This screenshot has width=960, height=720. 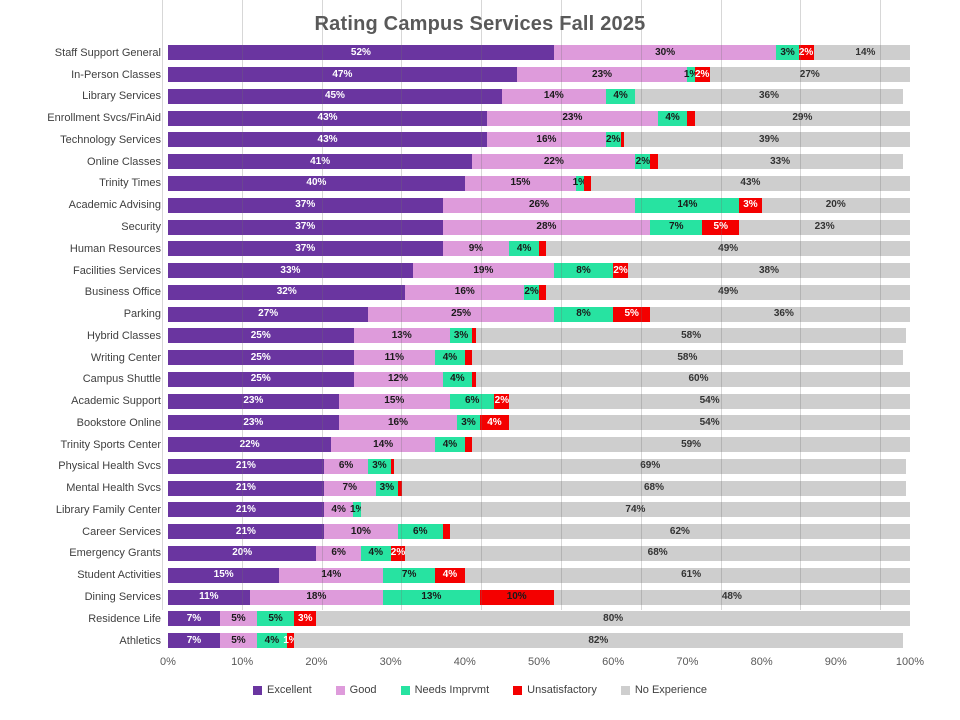 What do you see at coordinates (168, 662) in the screenshot?
I see `x-axis-tick: 0%` at bounding box center [168, 662].